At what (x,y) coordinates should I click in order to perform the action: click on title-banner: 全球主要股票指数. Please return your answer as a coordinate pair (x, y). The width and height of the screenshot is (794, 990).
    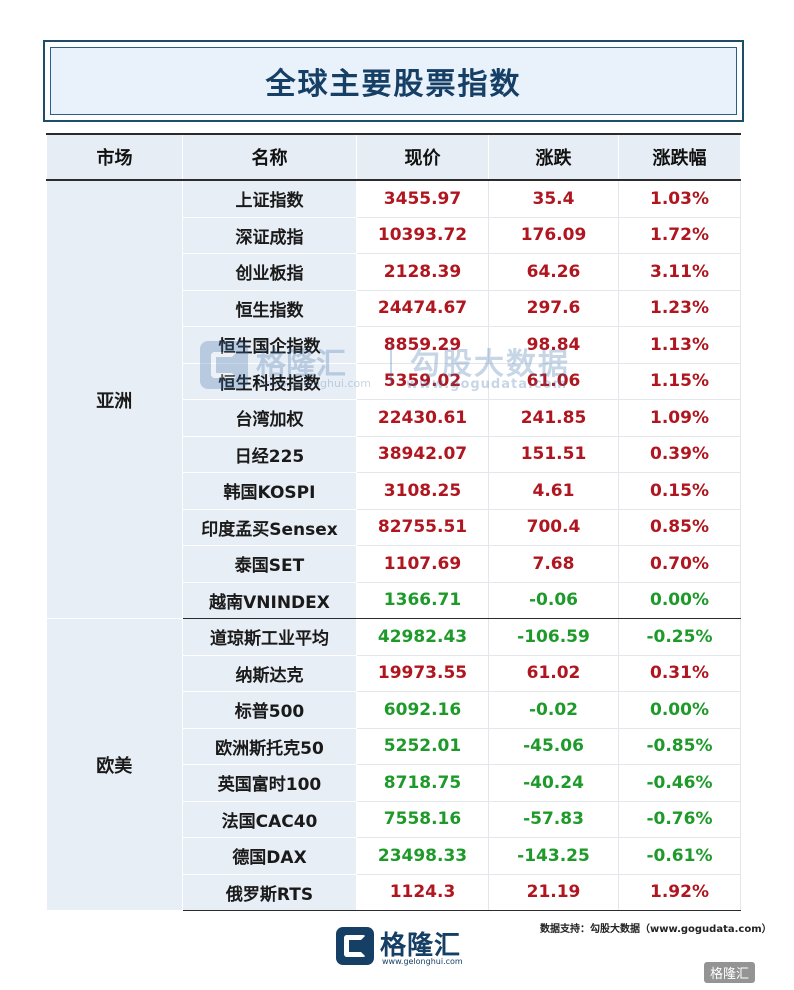
    Looking at the image, I should click on (393, 81).